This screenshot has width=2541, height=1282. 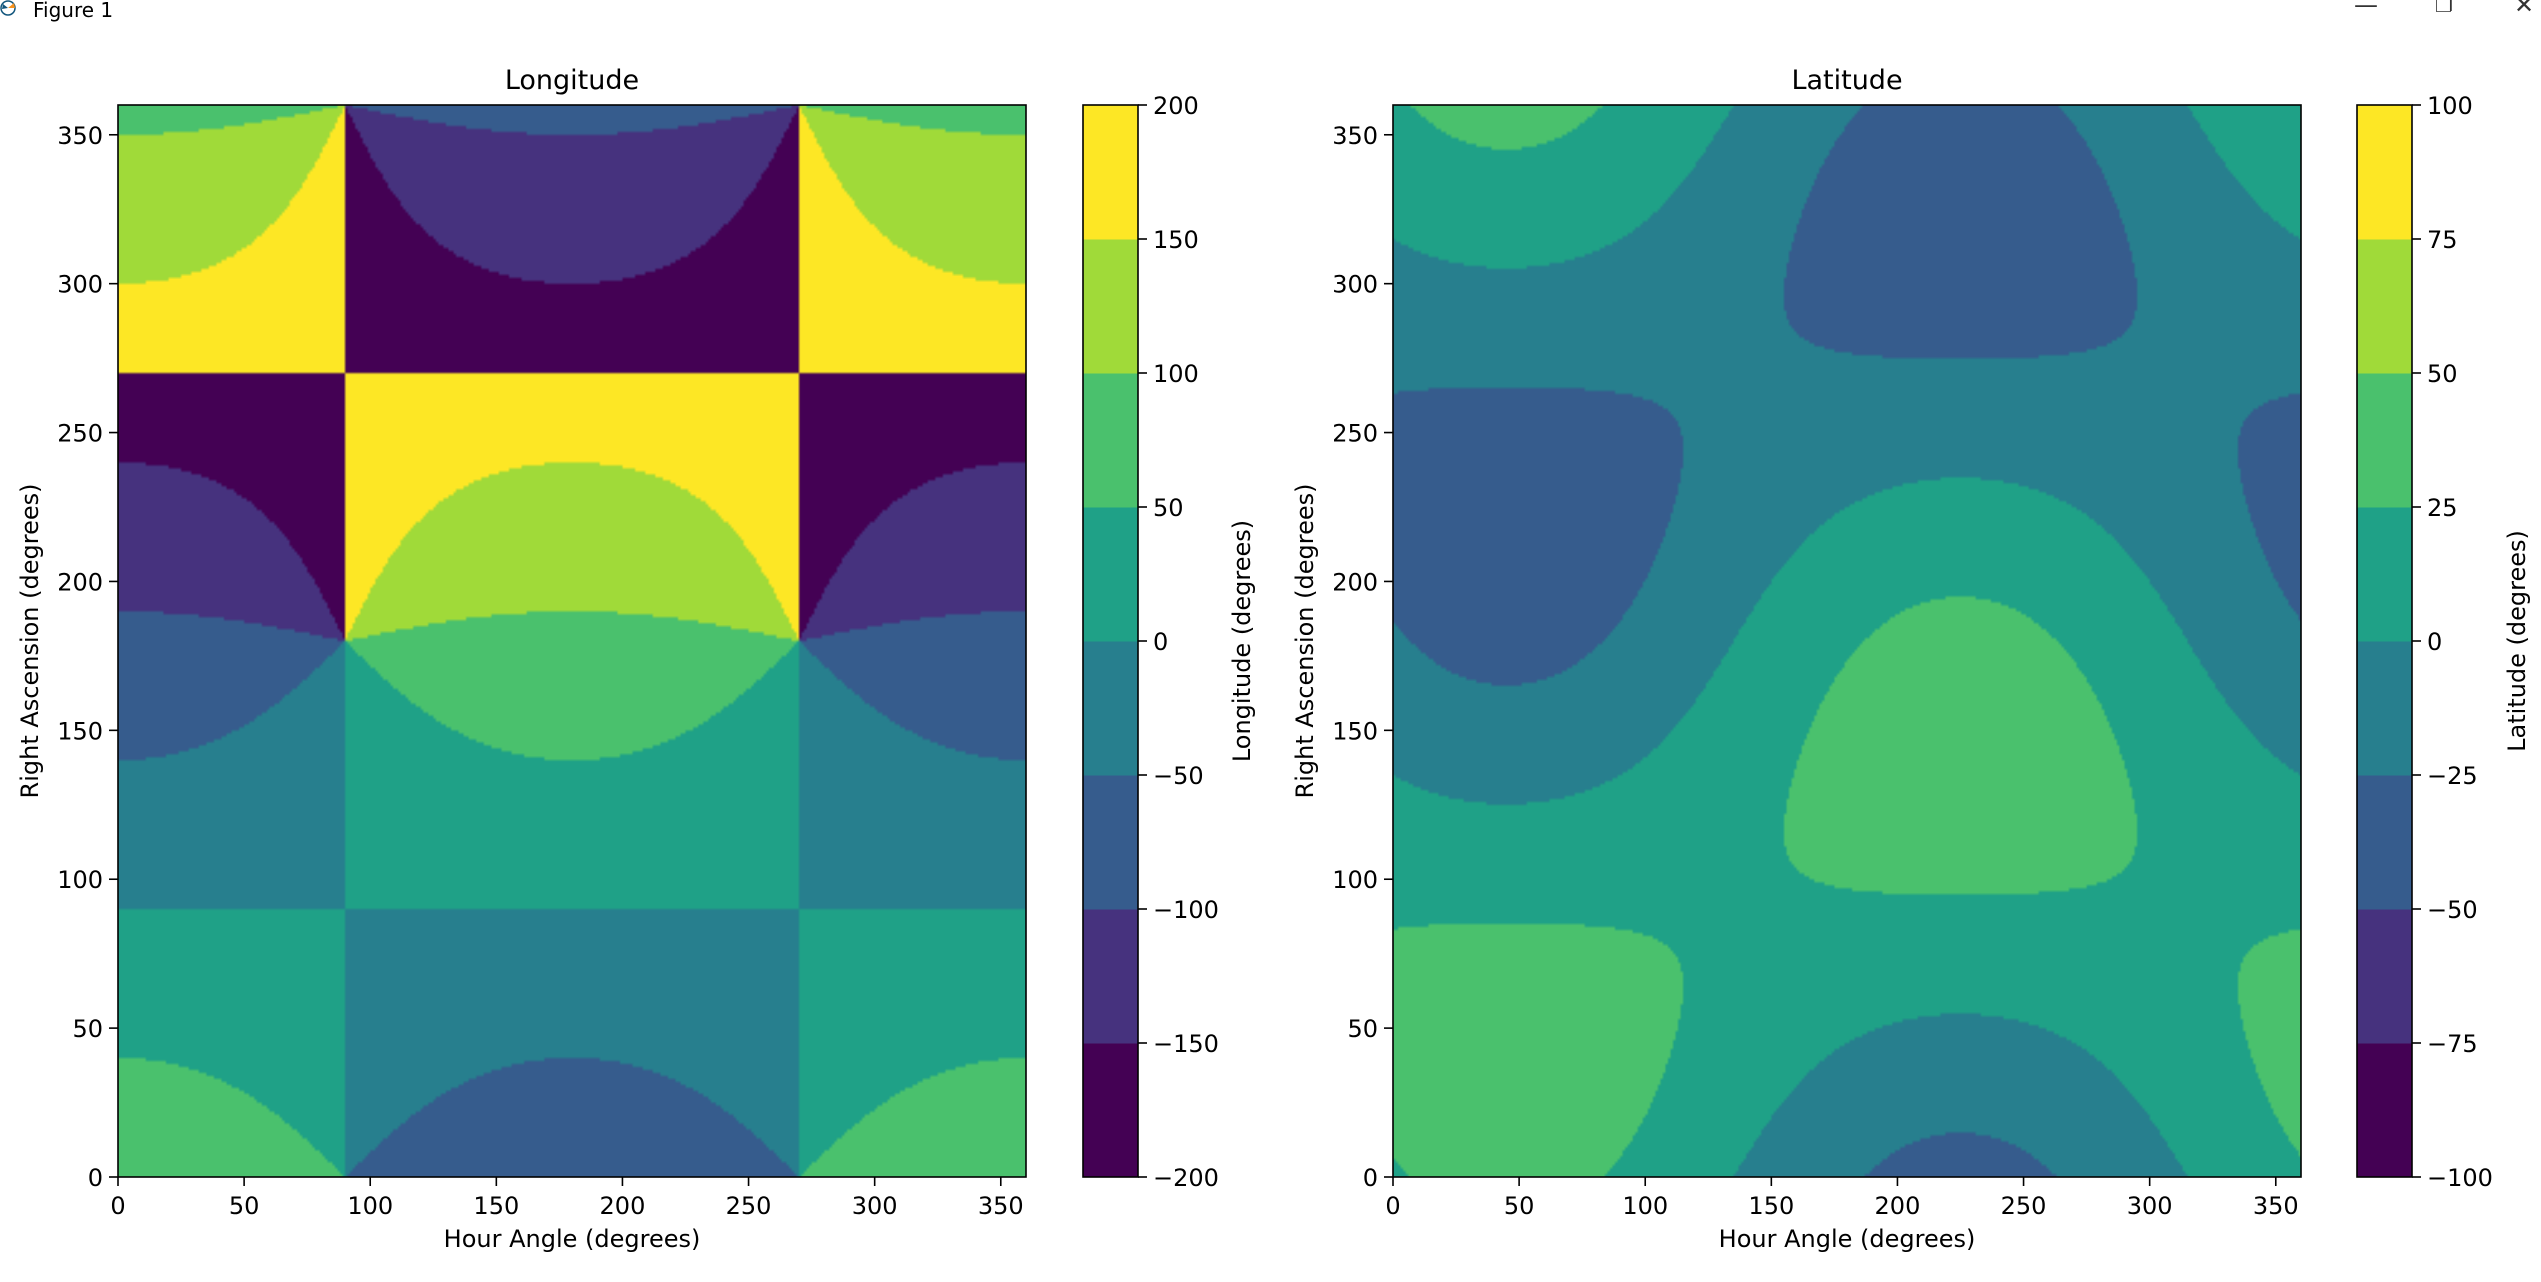 I want to click on longitude-y-label: Right Ascension (degrees), so click(x=30, y=641).